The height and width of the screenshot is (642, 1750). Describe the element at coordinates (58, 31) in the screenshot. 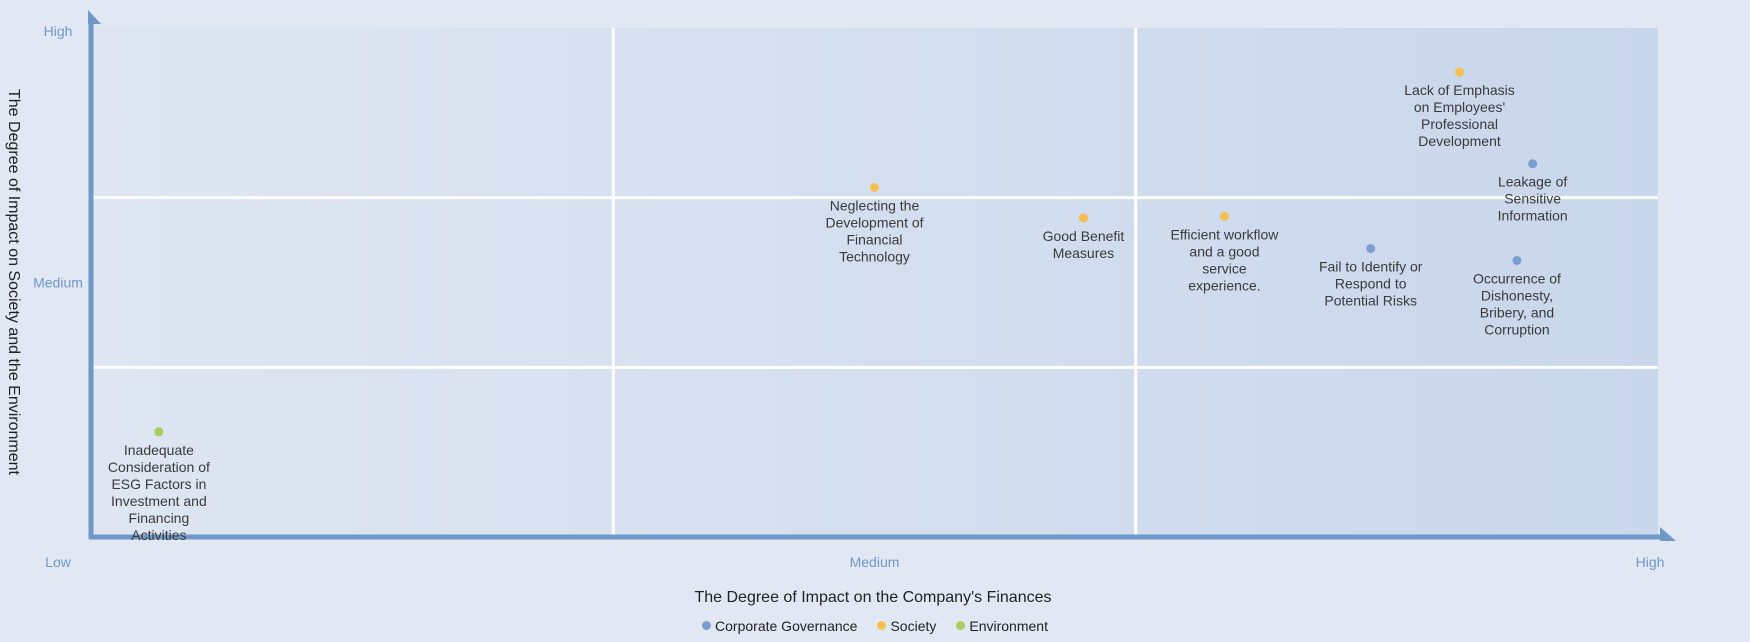

I see `y-tick-label: High` at that location.